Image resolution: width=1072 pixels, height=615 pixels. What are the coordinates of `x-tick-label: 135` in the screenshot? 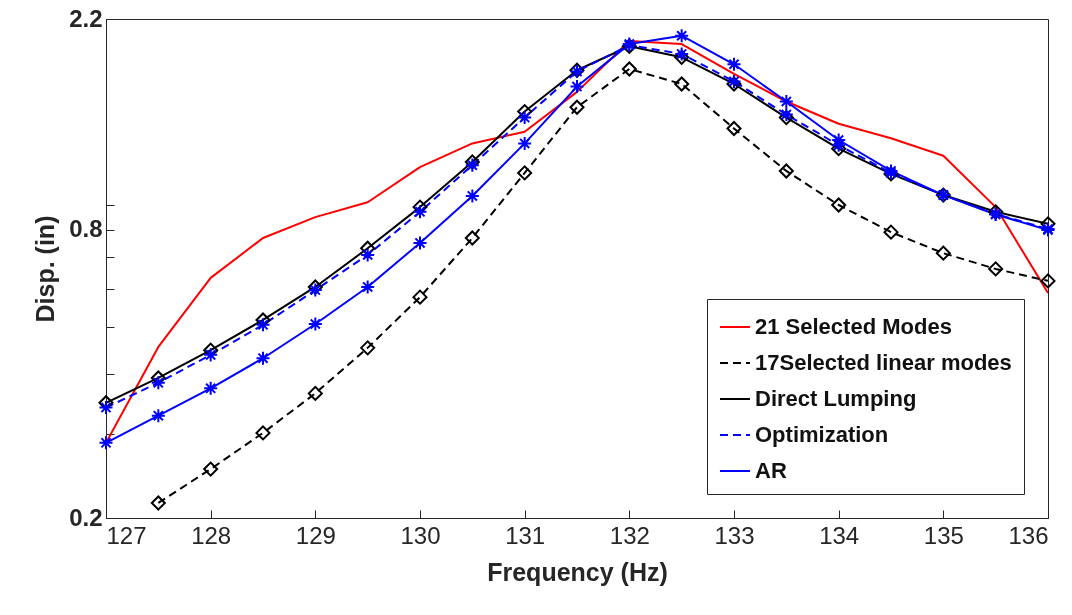 It's located at (943, 535).